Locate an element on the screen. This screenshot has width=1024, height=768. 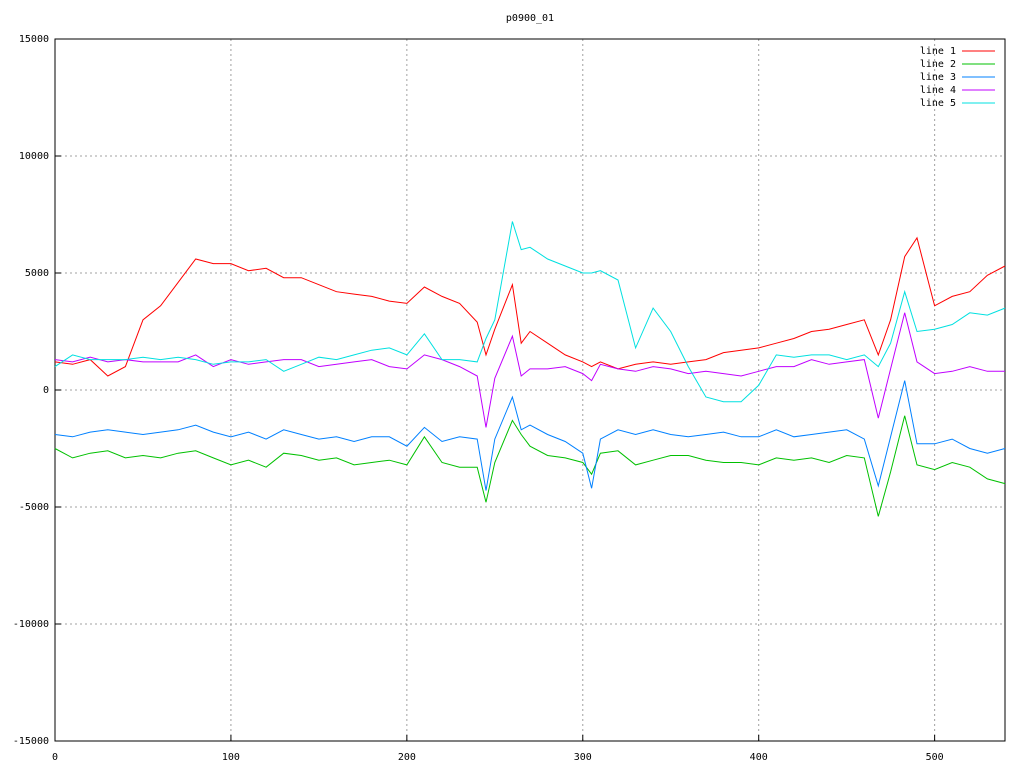
y-tick-label: 15000 is located at coordinates (34, 39).